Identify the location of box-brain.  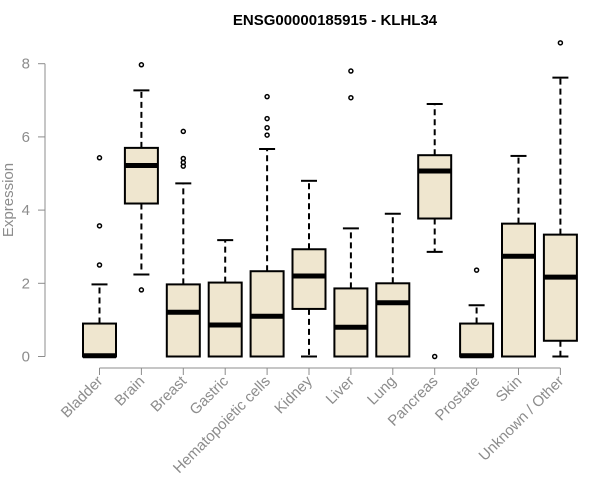
(141, 177).